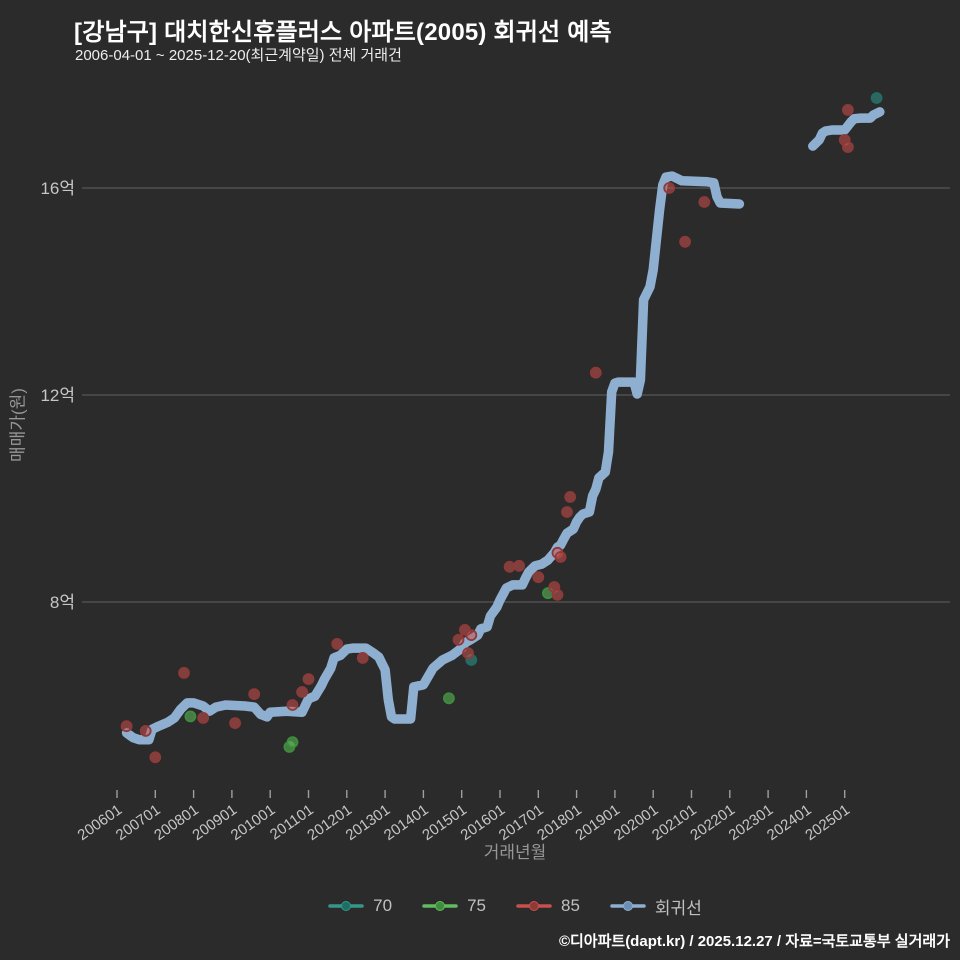 This screenshot has height=960, width=960. I want to click on x-axis-title: 거래년월, so click(515, 852).